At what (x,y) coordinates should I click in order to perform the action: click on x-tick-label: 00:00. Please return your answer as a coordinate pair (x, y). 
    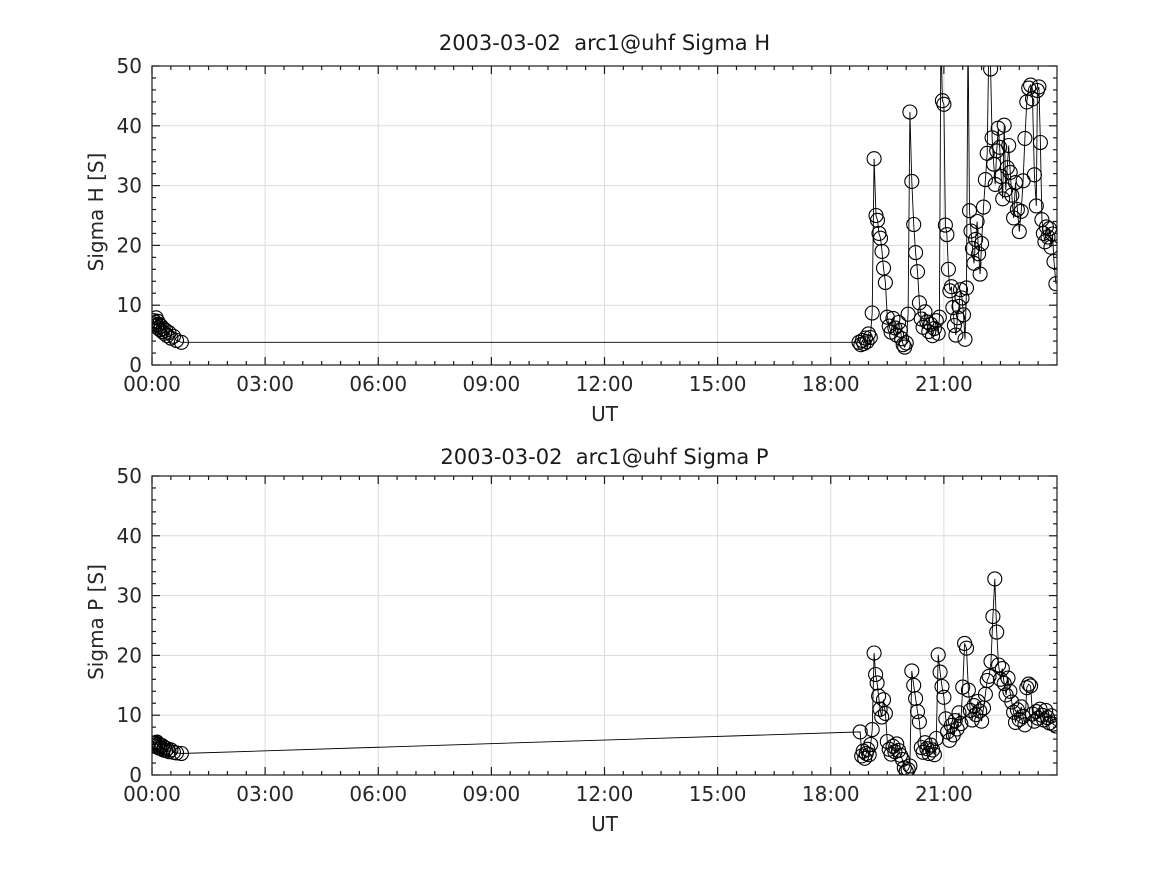
    Looking at the image, I should click on (152, 384).